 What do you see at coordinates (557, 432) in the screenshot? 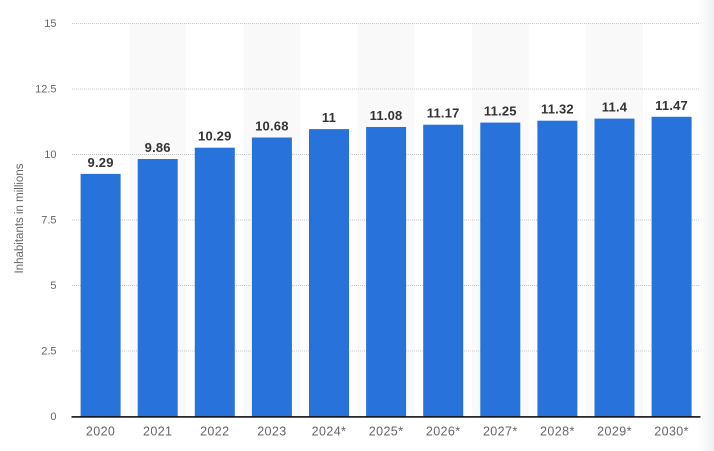
I see `svg-text: 2028*` at bounding box center [557, 432].